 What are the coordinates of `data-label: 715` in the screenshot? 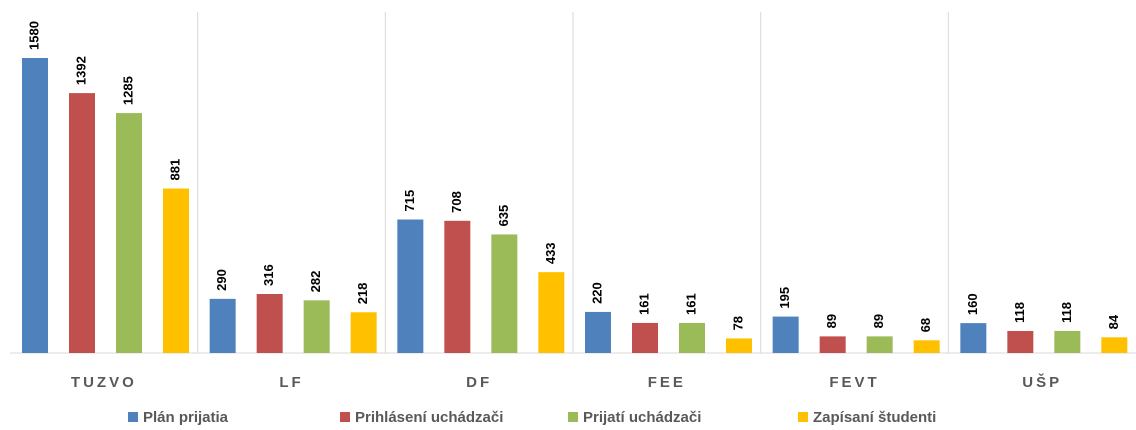 It's located at (409, 201).